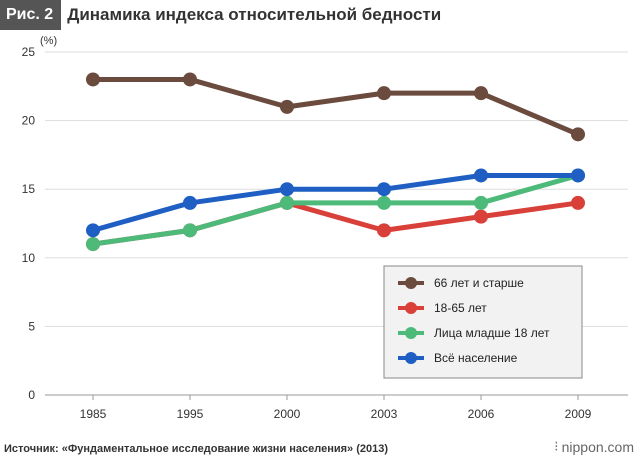 Image resolution: width=640 pixels, height=460 pixels. I want to click on figure-label: Рис. 2, so click(31, 15).